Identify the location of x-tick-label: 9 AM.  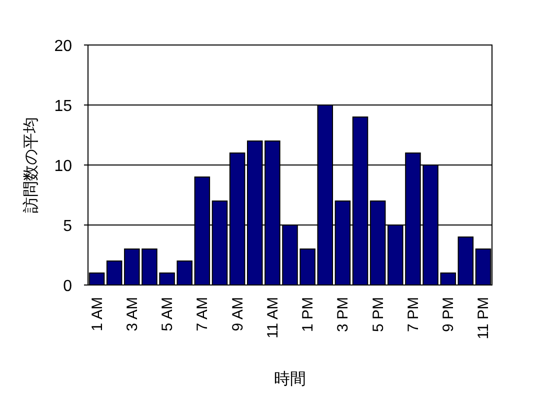
(237, 314).